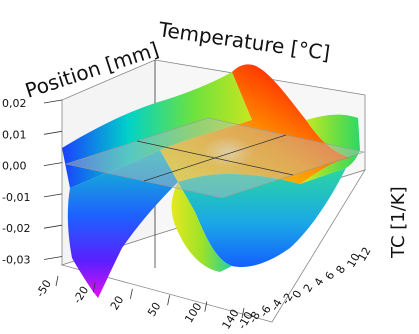  I want to click on x-tick-label: -50, so click(44, 288).